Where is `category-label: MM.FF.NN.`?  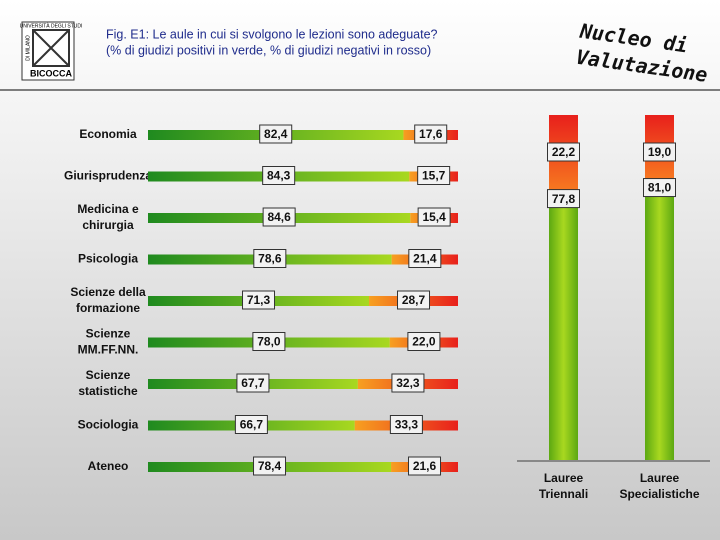 category-label: MM.FF.NN. is located at coordinates (108, 350).